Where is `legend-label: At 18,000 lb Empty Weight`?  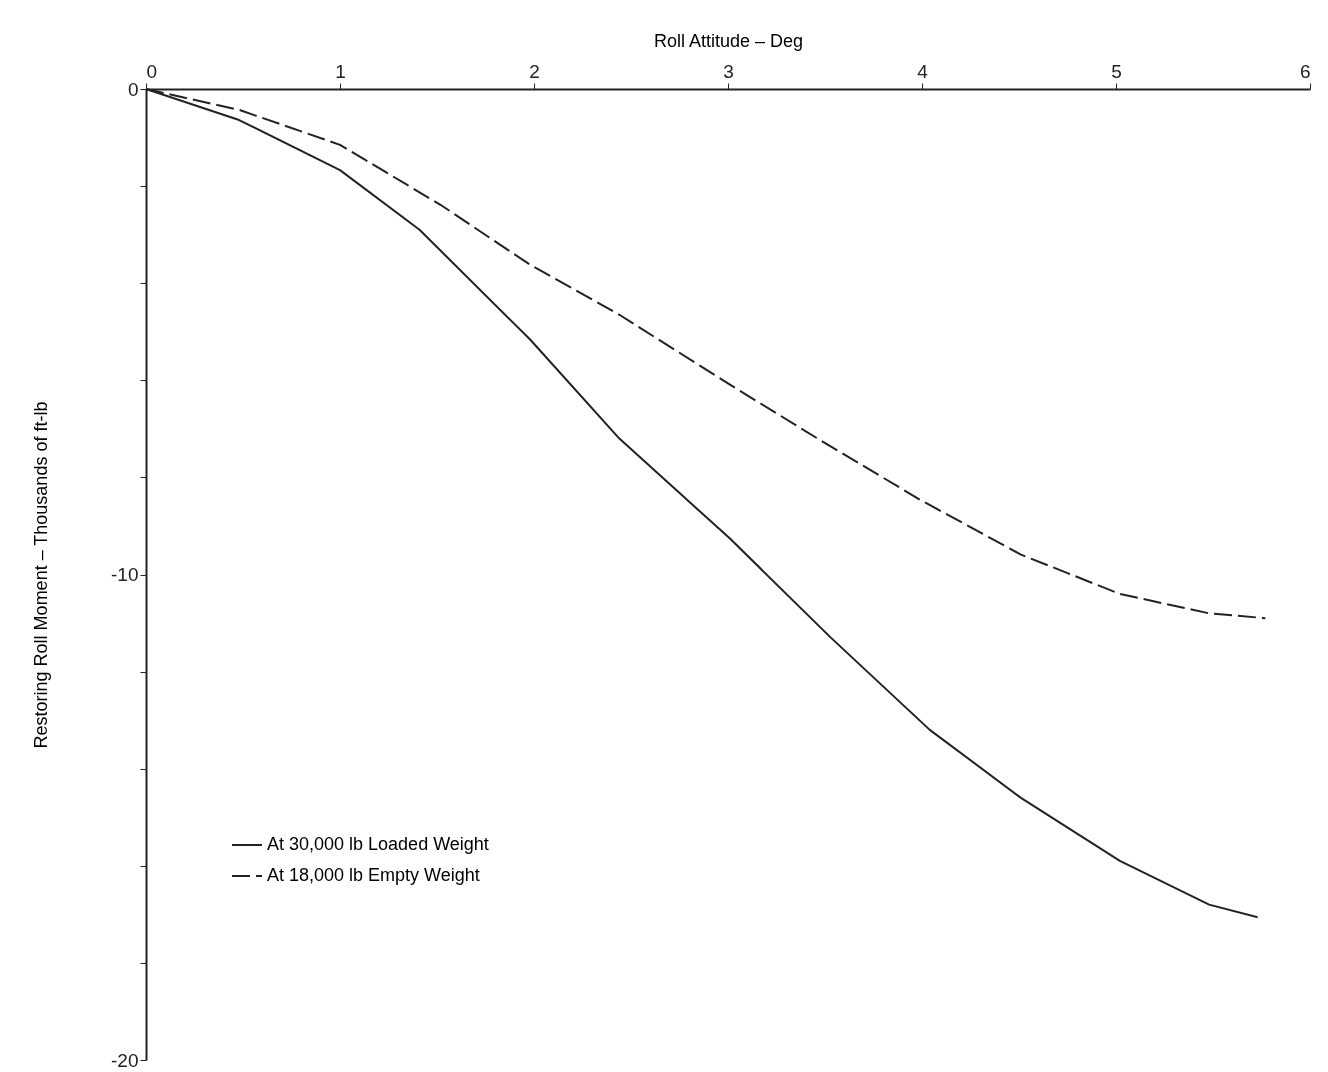
legend-label: At 18,000 lb Empty Weight is located at coordinates (373, 875).